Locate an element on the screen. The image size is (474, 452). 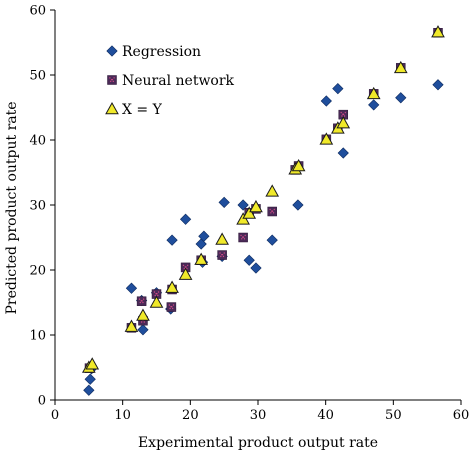
y-tick-label: 50 is located at coordinates (37, 76).